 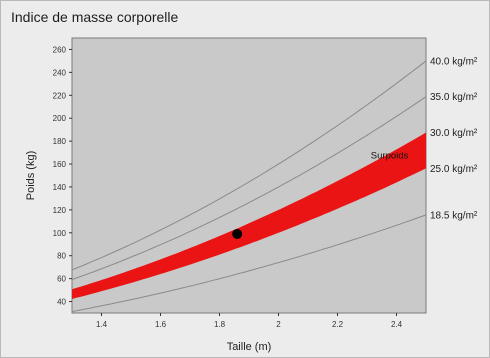 I want to click on x-axis-label: Taille (m), so click(x=249, y=347).